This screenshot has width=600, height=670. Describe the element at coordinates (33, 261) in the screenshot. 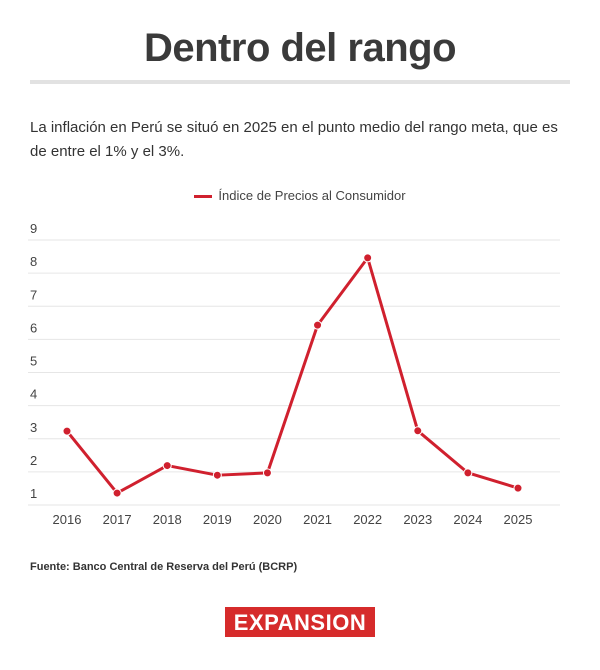

I see `y-tick-label: 8` at that location.